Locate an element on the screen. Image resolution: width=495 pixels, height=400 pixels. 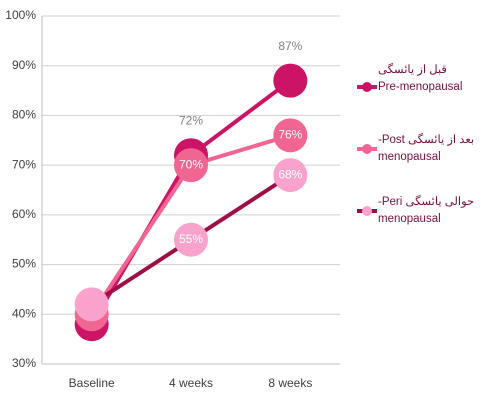
value-label: 72% is located at coordinates (191, 120).